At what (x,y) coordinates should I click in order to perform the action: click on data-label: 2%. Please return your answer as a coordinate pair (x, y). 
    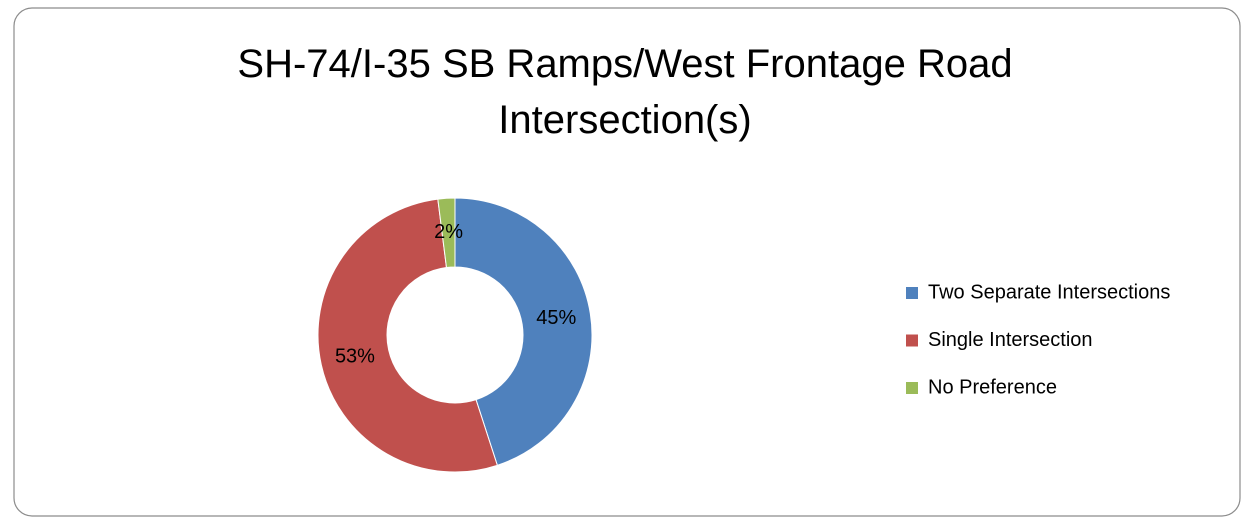
    Looking at the image, I should click on (448, 232).